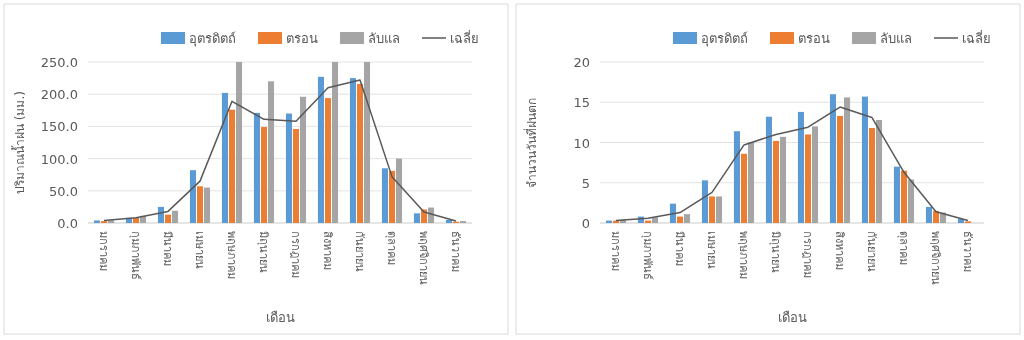  What do you see at coordinates (59, 127) in the screenshot?
I see `y-tick-label: 150.0` at bounding box center [59, 127].